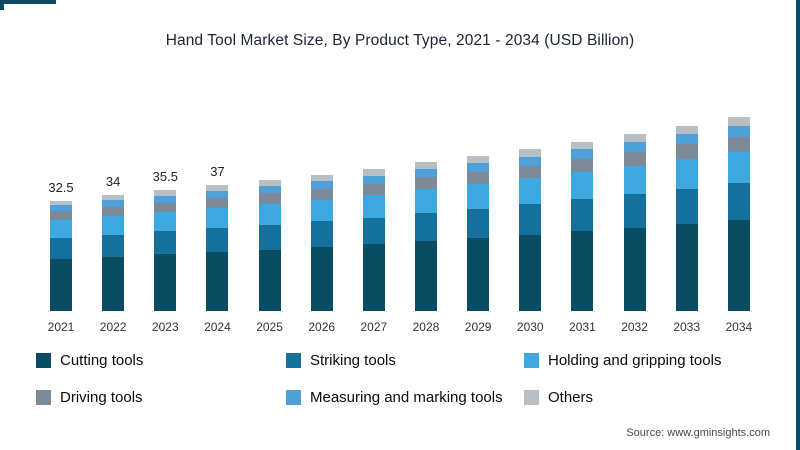 The width and height of the screenshot is (800, 450). I want to click on bar-column: 2026, so click(322, 218).